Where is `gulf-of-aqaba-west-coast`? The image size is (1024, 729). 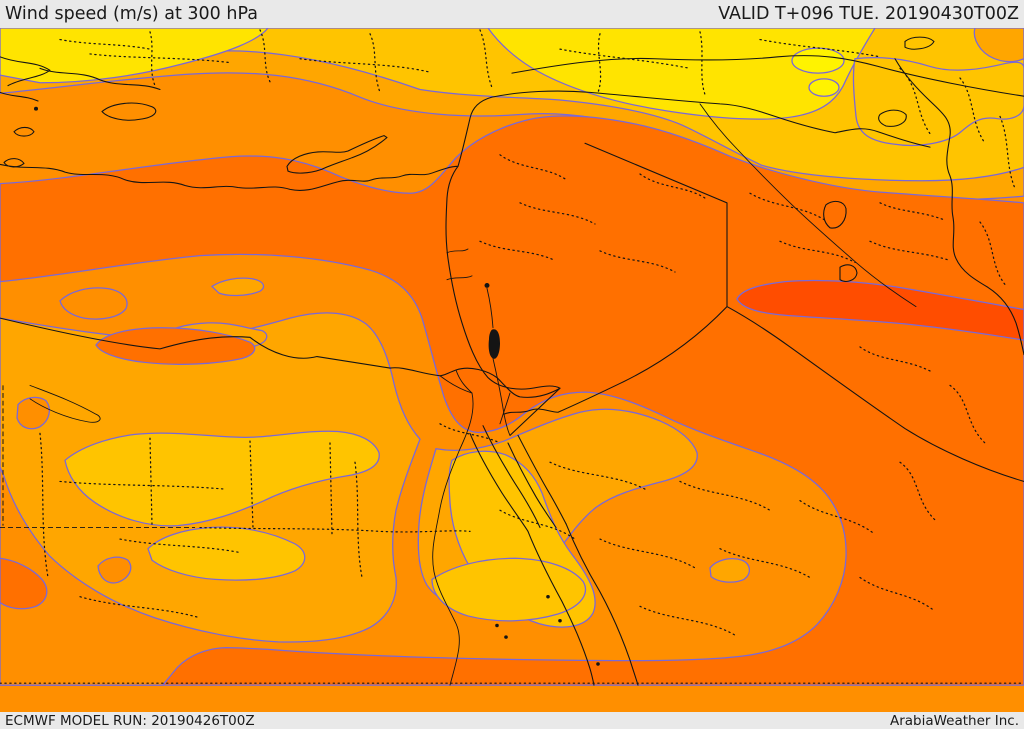
gulf-of-aqaba-west-coast is located at coordinates (532, 485).